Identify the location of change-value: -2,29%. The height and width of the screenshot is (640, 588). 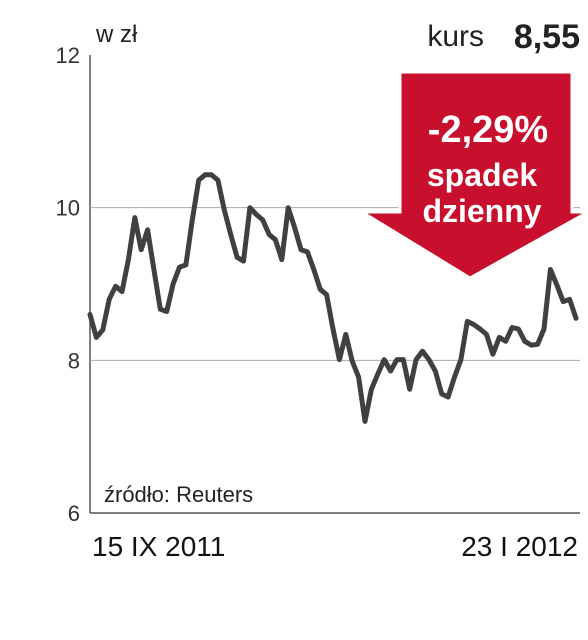
(488, 130).